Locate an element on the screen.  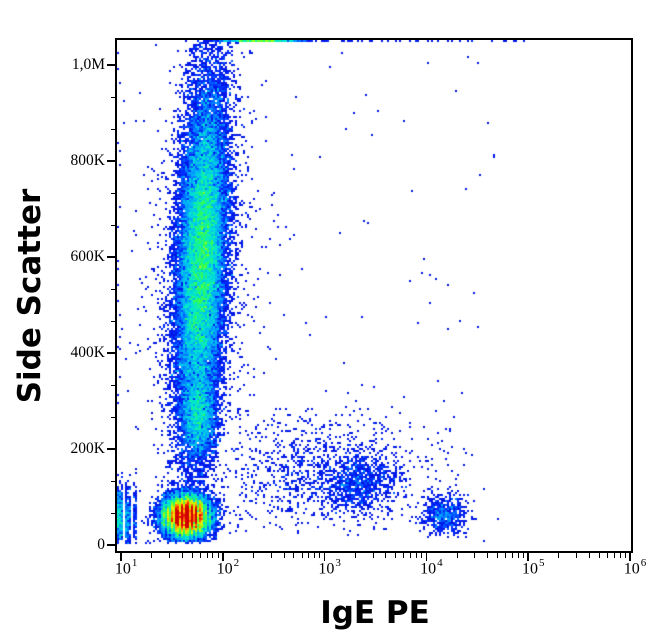
x-tick-label: 10¹ is located at coordinates (126, 567).